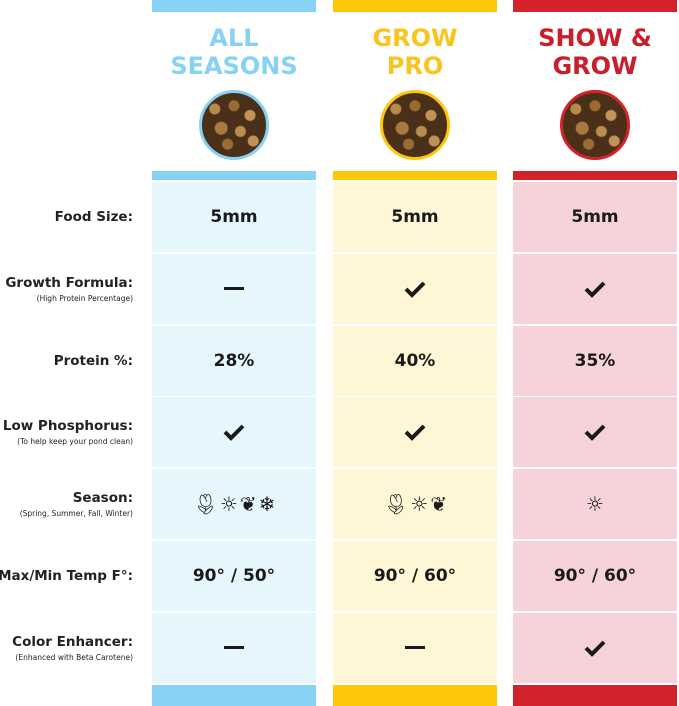 The width and height of the screenshot is (679, 706). I want to click on row-label-main: Season:, so click(102, 498).